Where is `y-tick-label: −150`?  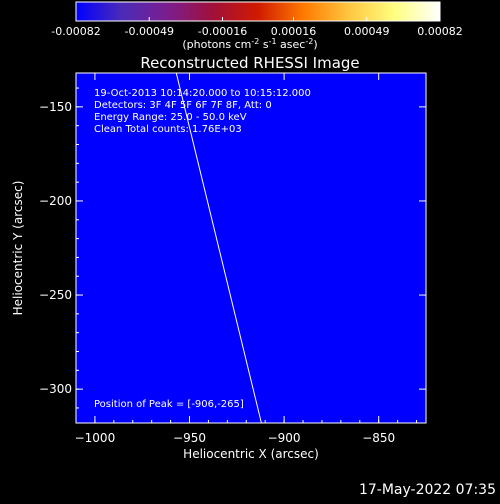
y-tick-label: −150 is located at coordinates (55, 107).